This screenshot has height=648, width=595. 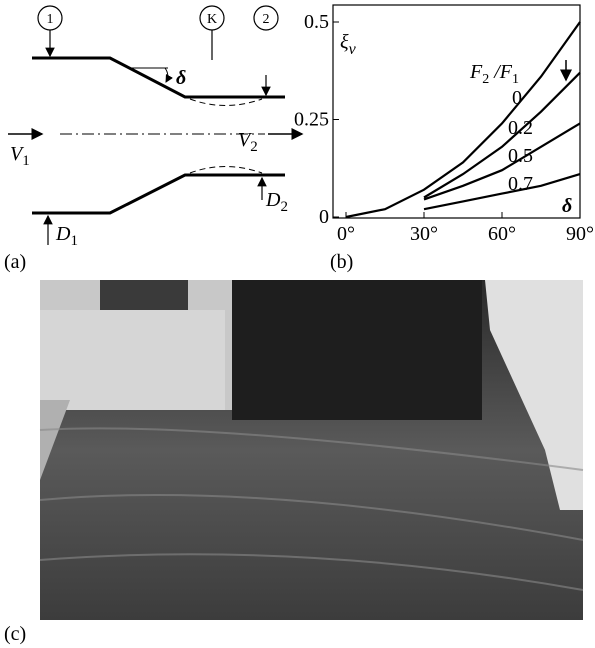 I want to click on y-axis-label: ξv, so click(x=348, y=44).